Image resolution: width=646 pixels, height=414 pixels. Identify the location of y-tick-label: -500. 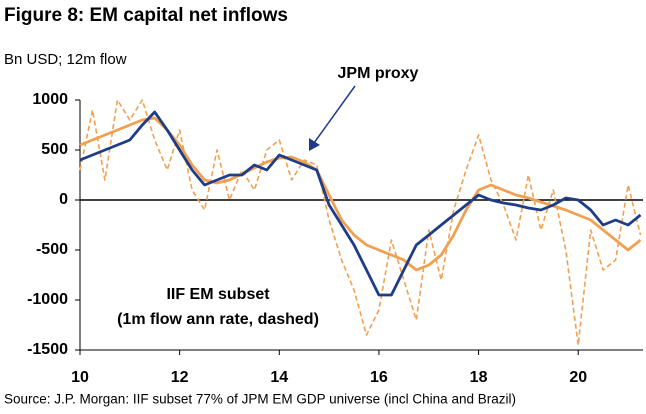
(52, 249).